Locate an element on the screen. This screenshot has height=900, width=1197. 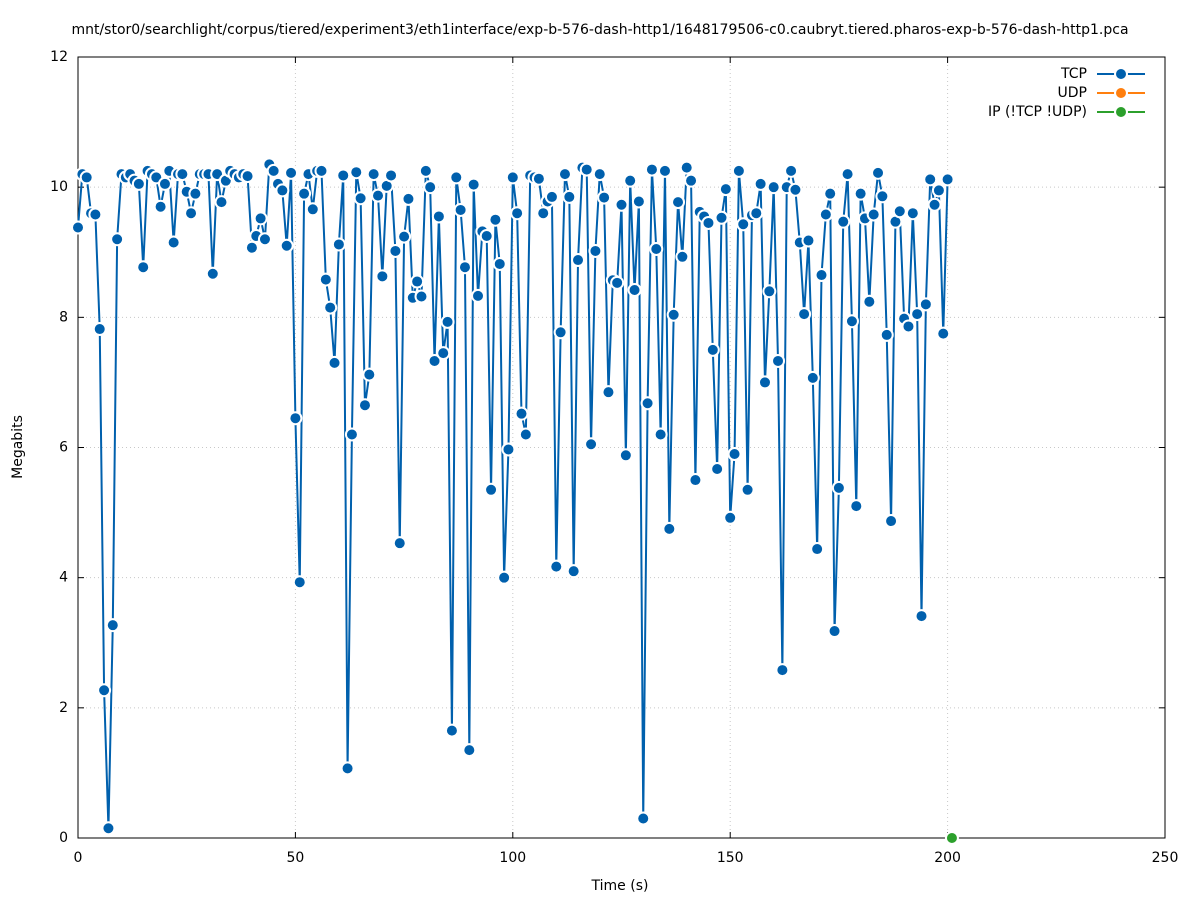
legend-label: UDP is located at coordinates (1072, 93).